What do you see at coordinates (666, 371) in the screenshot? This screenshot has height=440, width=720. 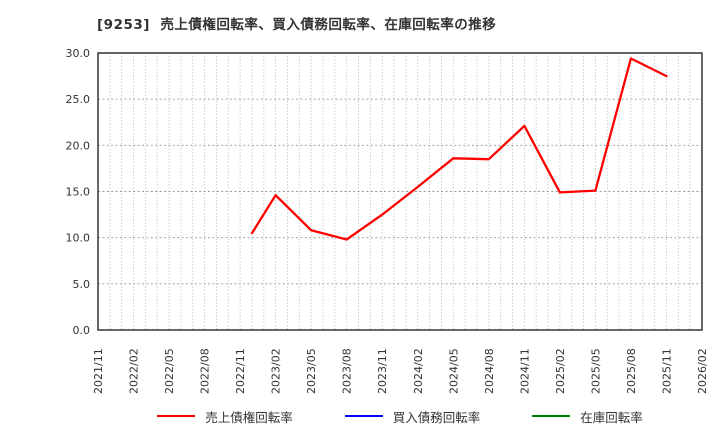 I see `svg-text: 2025/11` at bounding box center [666, 371].